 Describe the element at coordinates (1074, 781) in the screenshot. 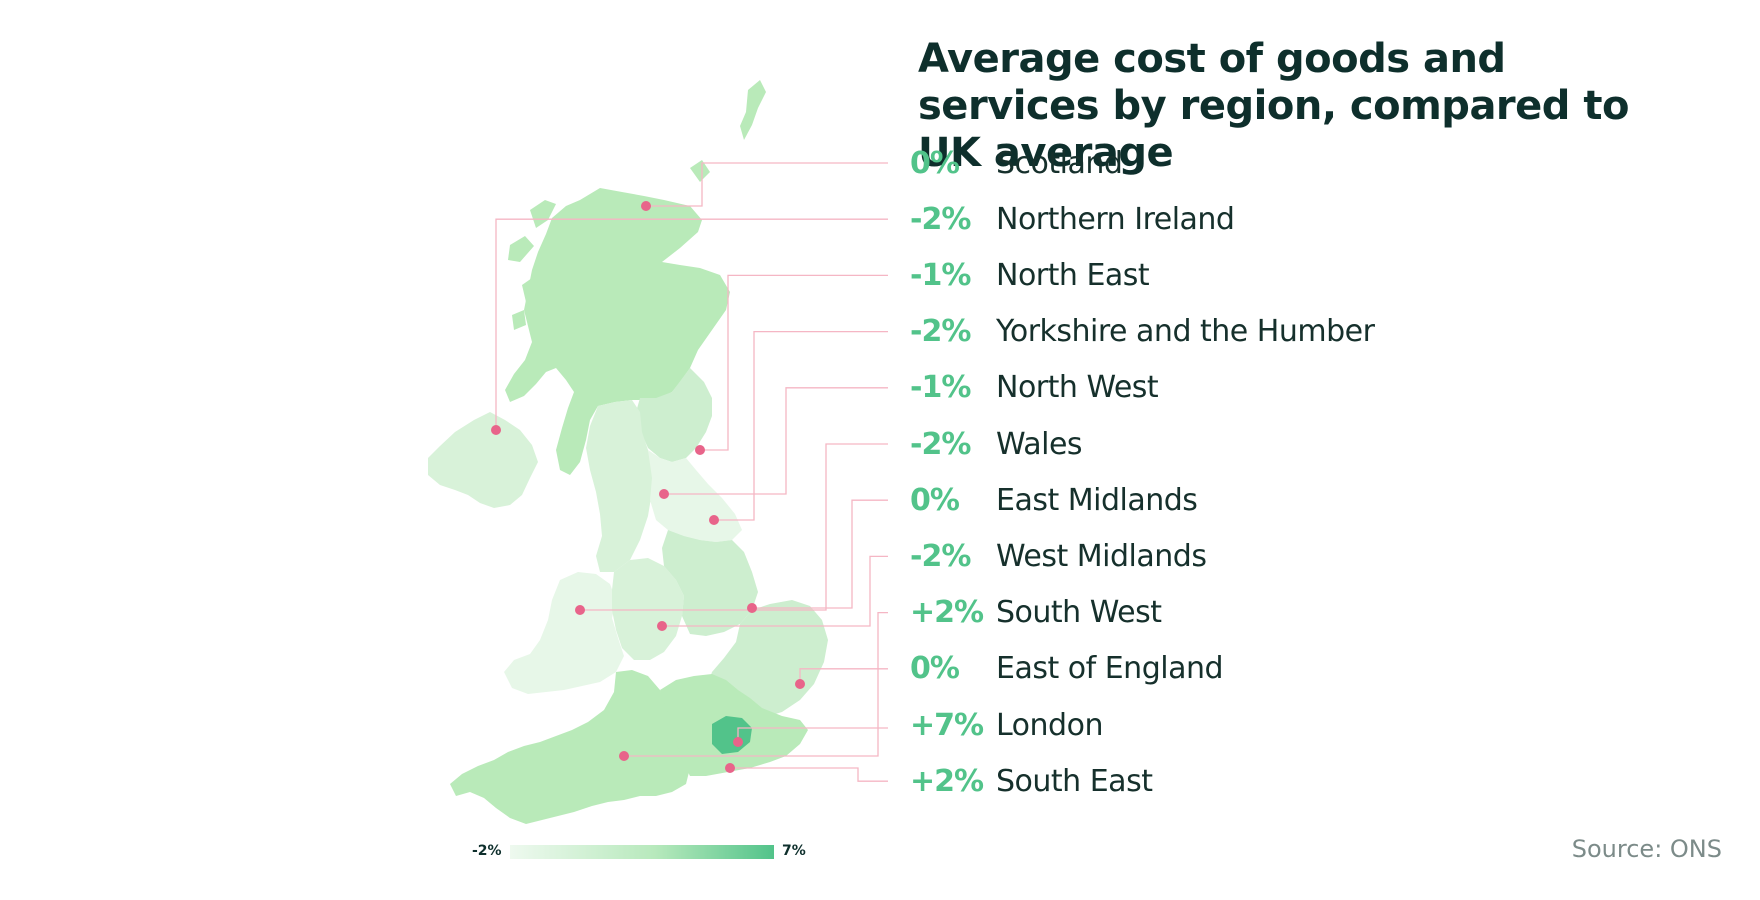

I see `region-name: South East` at that location.